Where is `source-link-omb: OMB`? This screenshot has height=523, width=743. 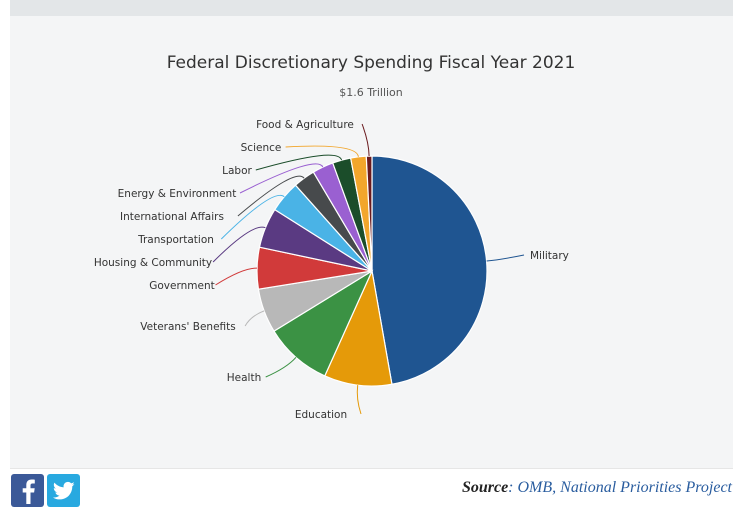 source-link-omb: OMB is located at coordinates (535, 487).